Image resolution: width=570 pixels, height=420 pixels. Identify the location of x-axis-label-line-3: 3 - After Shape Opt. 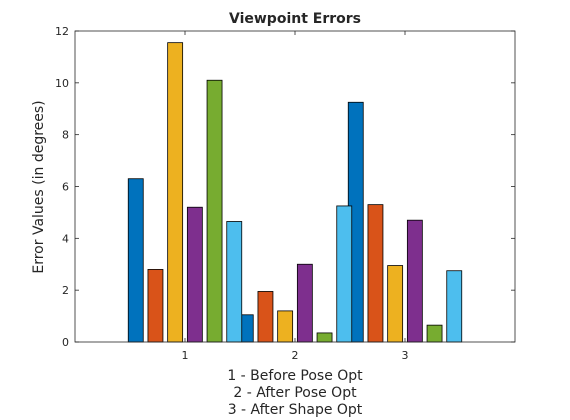
(295, 410).